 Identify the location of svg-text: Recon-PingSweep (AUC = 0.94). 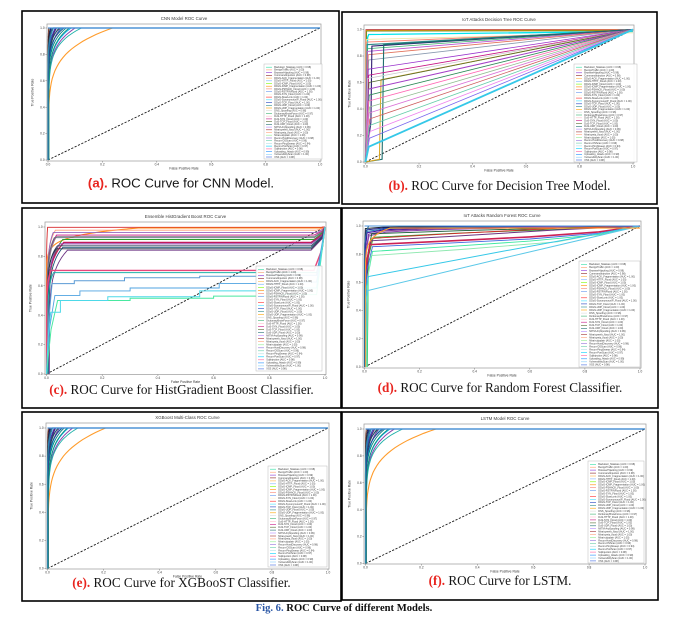
(292, 143).